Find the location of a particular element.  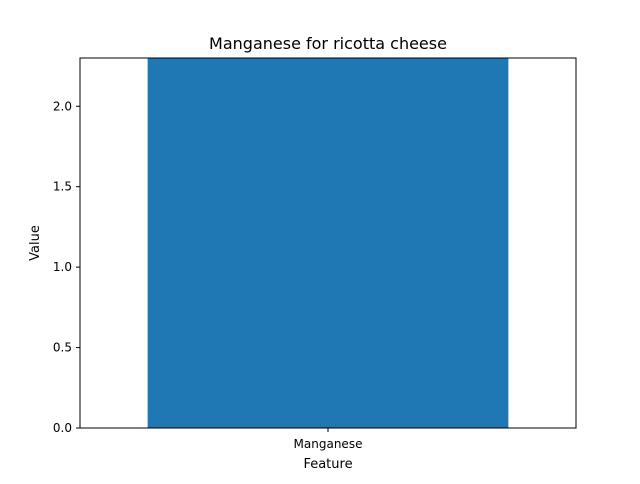

x-axis-label: Feature is located at coordinates (327, 464).